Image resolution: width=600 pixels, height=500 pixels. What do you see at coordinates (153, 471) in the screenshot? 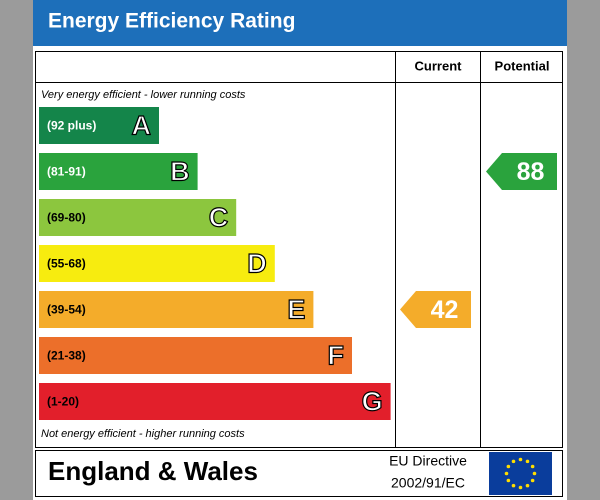
I see `region: England & Wales` at bounding box center [153, 471].